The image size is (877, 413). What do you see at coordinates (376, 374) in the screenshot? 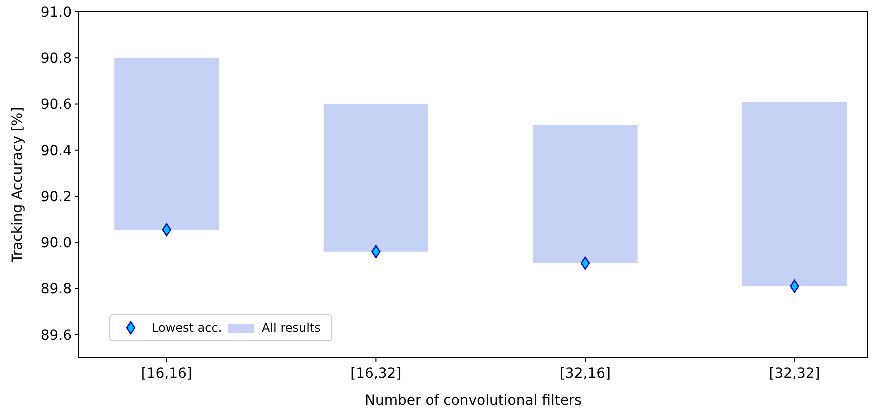
I see `x-tick-label: [16,32]` at bounding box center [376, 374].